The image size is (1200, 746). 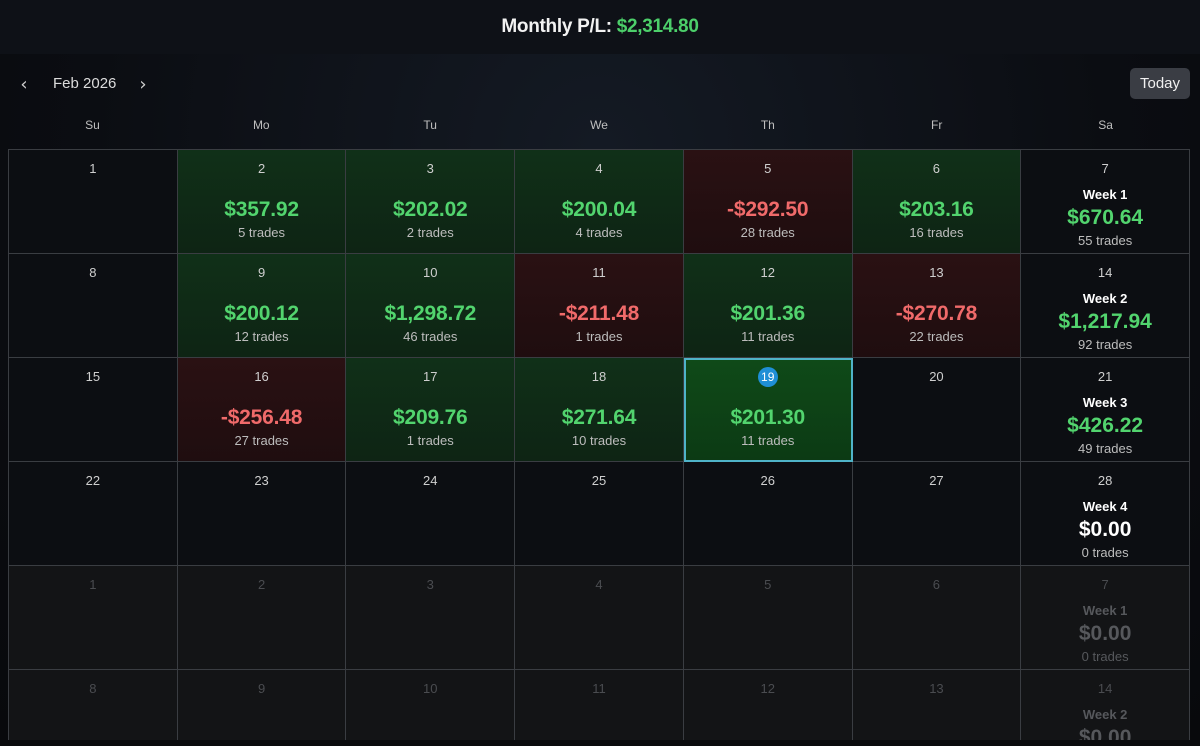 What do you see at coordinates (599, 209) in the screenshot?
I see `day-pnl: $200.04` at bounding box center [599, 209].